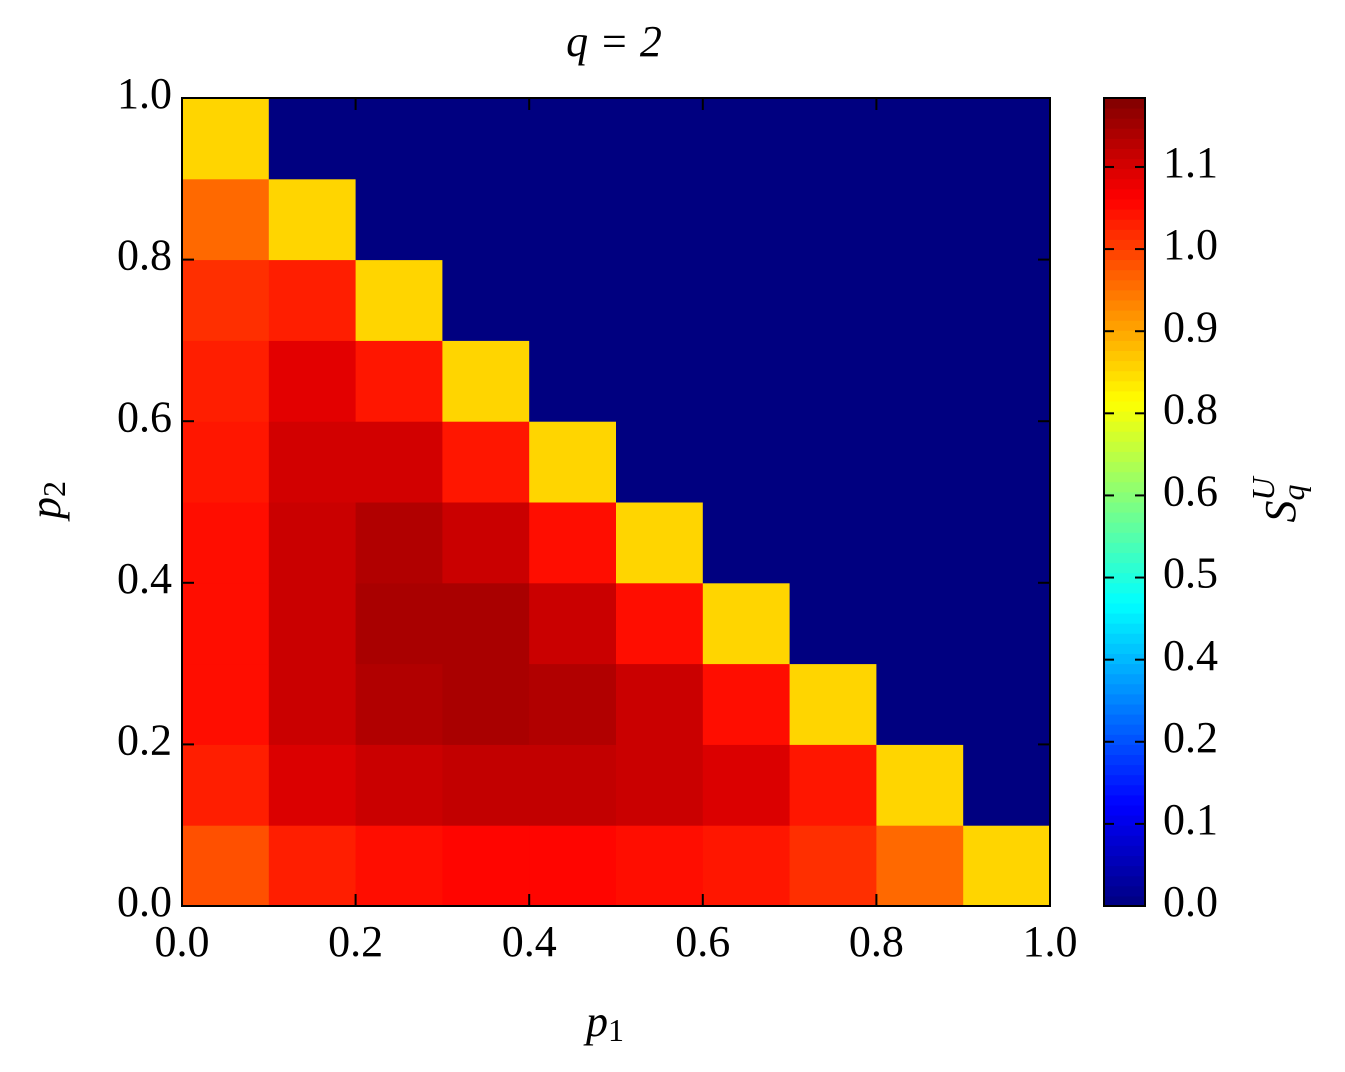 The image size is (1345, 1072). I want to click on x-tick-label: 0.0, so click(182, 941).